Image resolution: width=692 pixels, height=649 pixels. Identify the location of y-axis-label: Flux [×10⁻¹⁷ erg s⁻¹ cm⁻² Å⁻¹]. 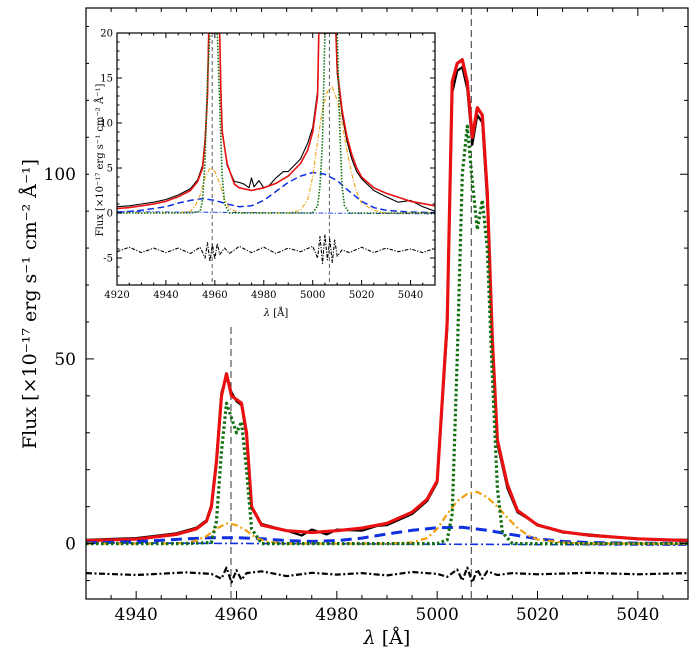
(30, 304).